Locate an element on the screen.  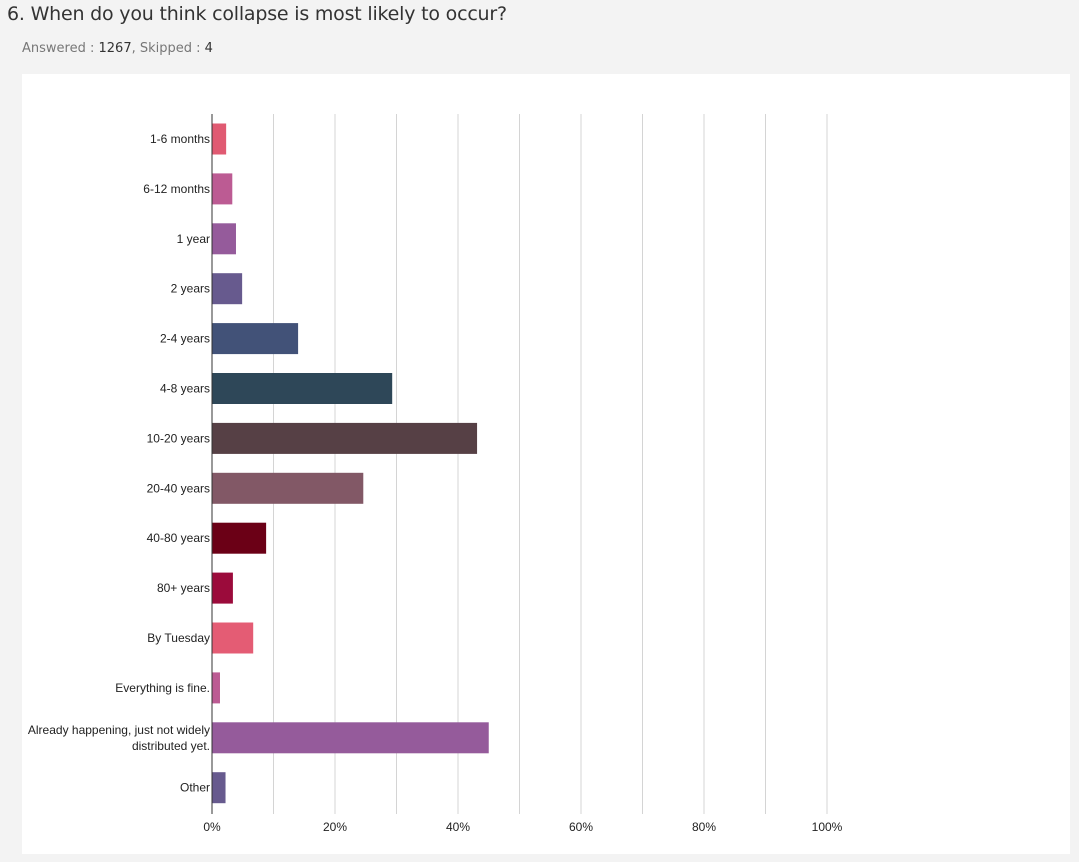
skipped-count: 4 is located at coordinates (208, 48).